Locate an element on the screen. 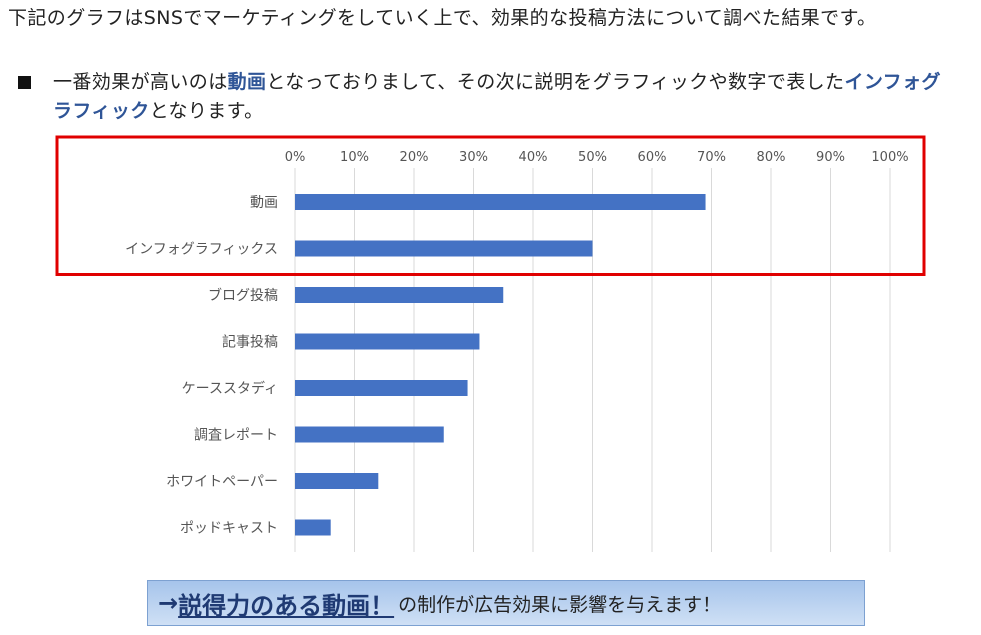 This screenshot has width=981, height=635. category-label: 動画 is located at coordinates (264, 203).